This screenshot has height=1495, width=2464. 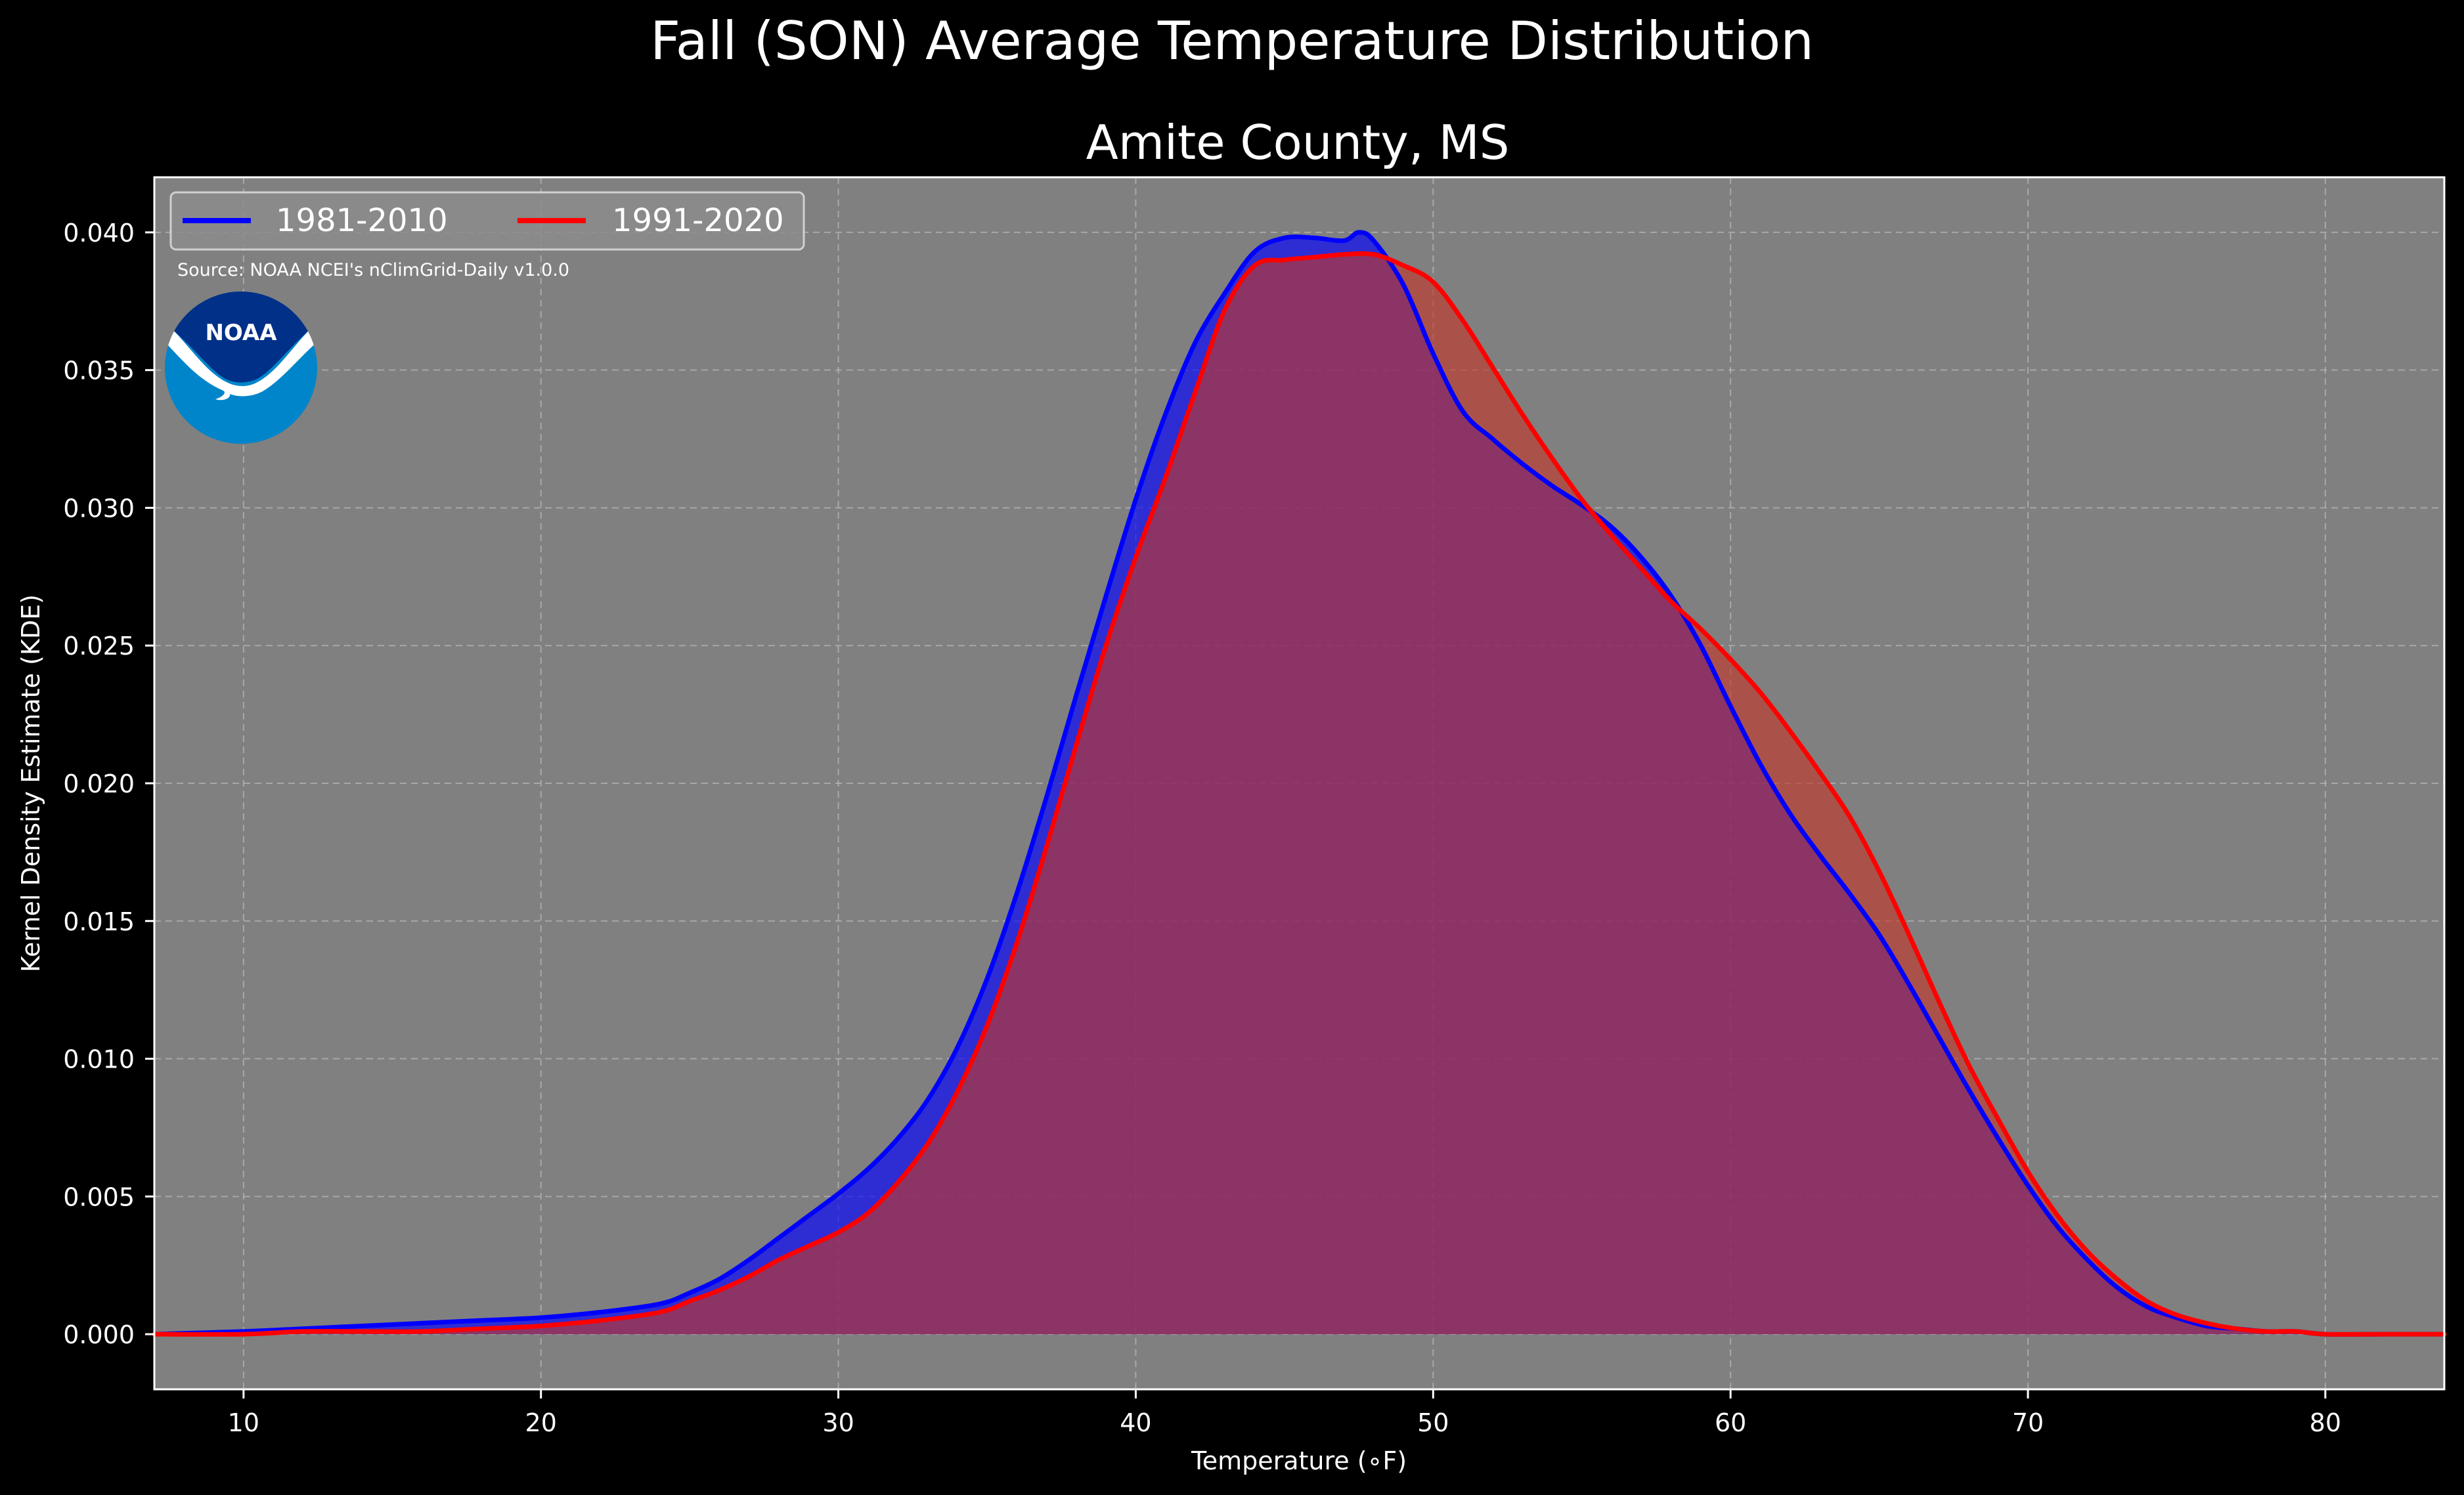 What do you see at coordinates (362, 220) in the screenshot?
I see `legend-label-1981-2010: 1981-2010` at bounding box center [362, 220].